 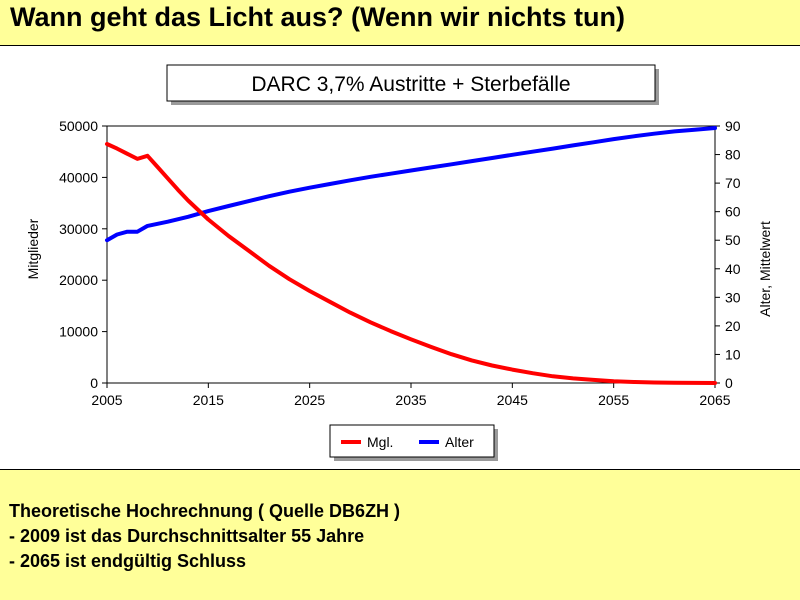 What do you see at coordinates (512, 400) in the screenshot?
I see `x-tick-label: 2045` at bounding box center [512, 400].